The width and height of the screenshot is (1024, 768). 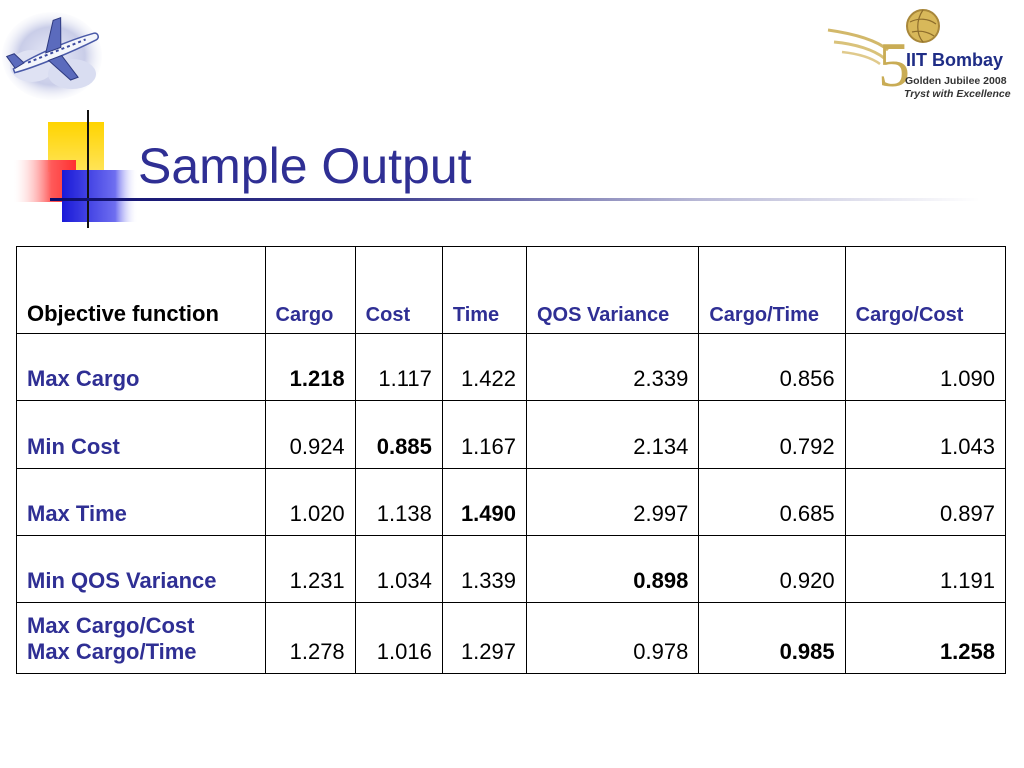 What do you see at coordinates (772, 501) in the screenshot?
I see `table-cell: 0.685` at bounding box center [772, 501].